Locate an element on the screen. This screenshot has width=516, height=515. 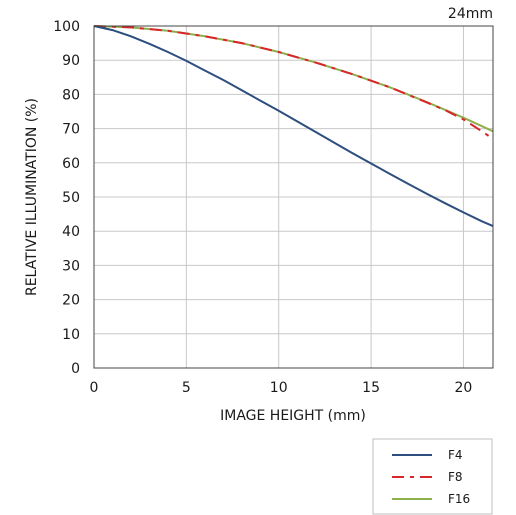
y-tick-label: 100 is located at coordinates (66, 27).